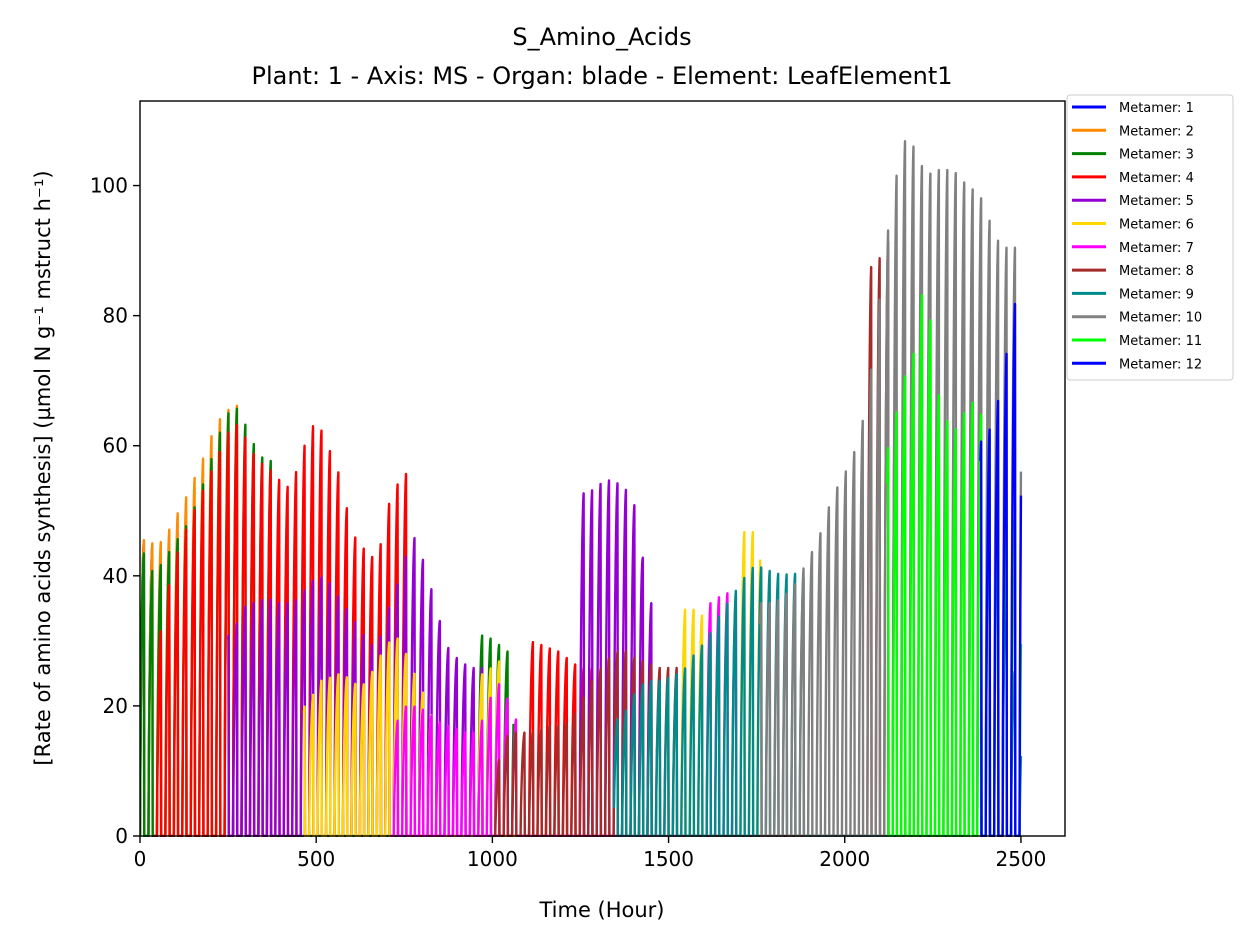 The height and width of the screenshot is (943, 1252). Describe the element at coordinates (121, 836) in the screenshot. I see `y-tick-label: 0` at that location.